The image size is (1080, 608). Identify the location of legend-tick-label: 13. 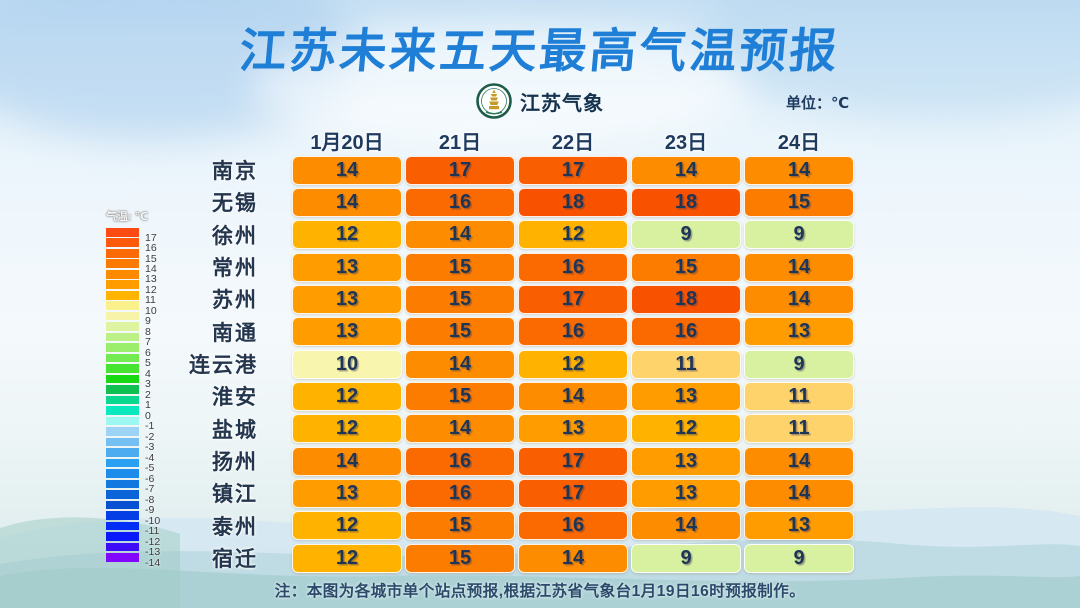
(151, 279).